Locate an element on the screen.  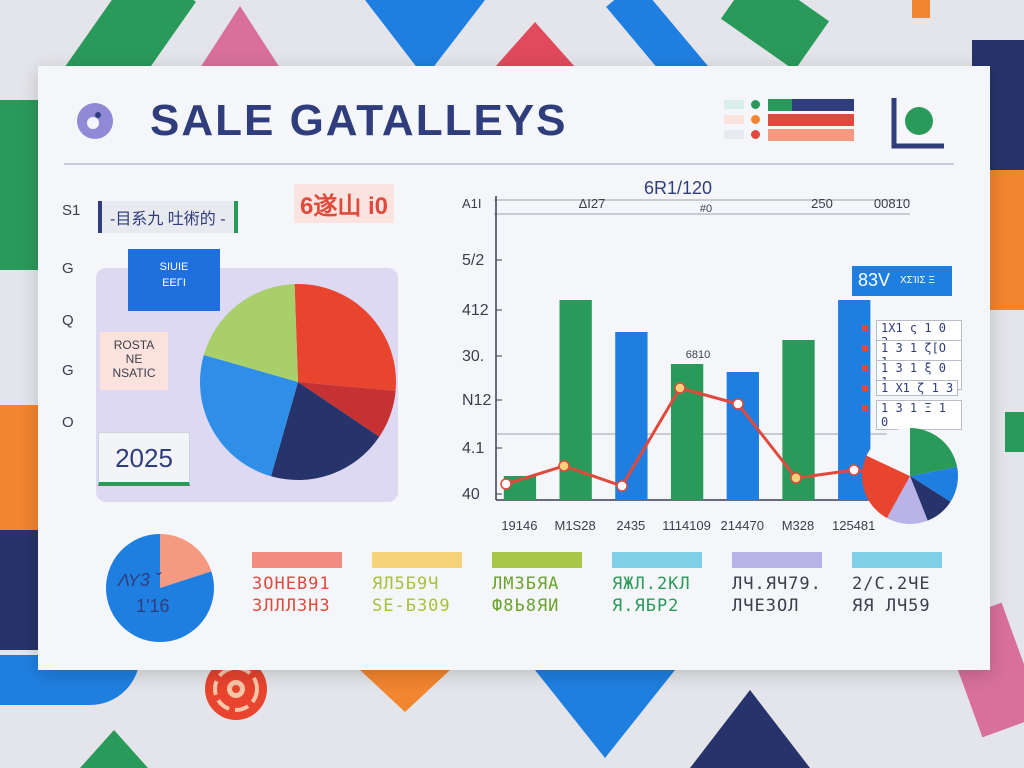
x-tick-label: M1S28 is located at coordinates (575, 525).